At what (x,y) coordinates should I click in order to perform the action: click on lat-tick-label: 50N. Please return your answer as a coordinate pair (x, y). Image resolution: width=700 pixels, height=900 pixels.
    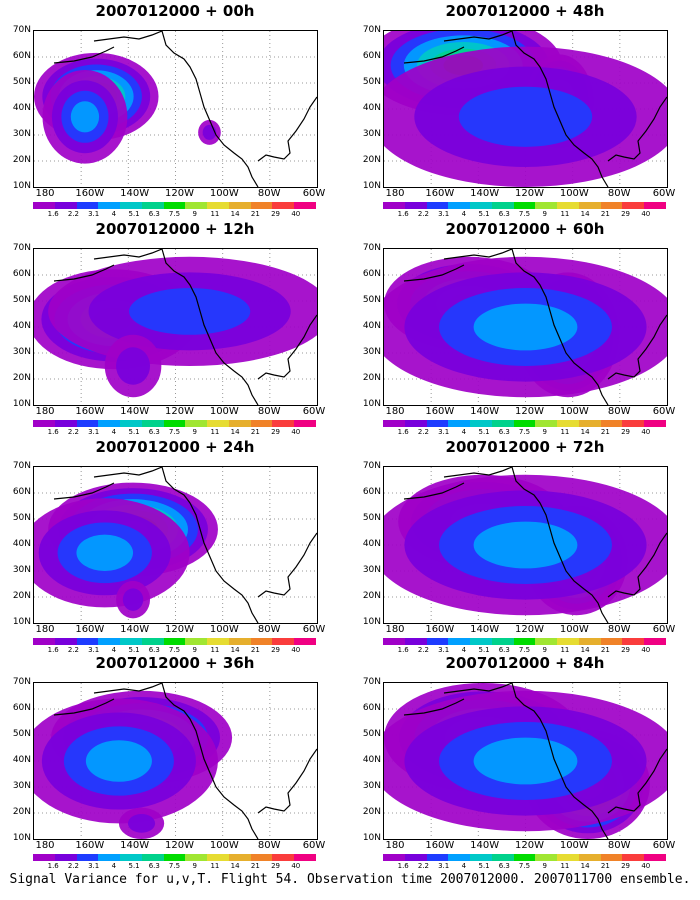
    Looking at the image, I should click on (21, 734).